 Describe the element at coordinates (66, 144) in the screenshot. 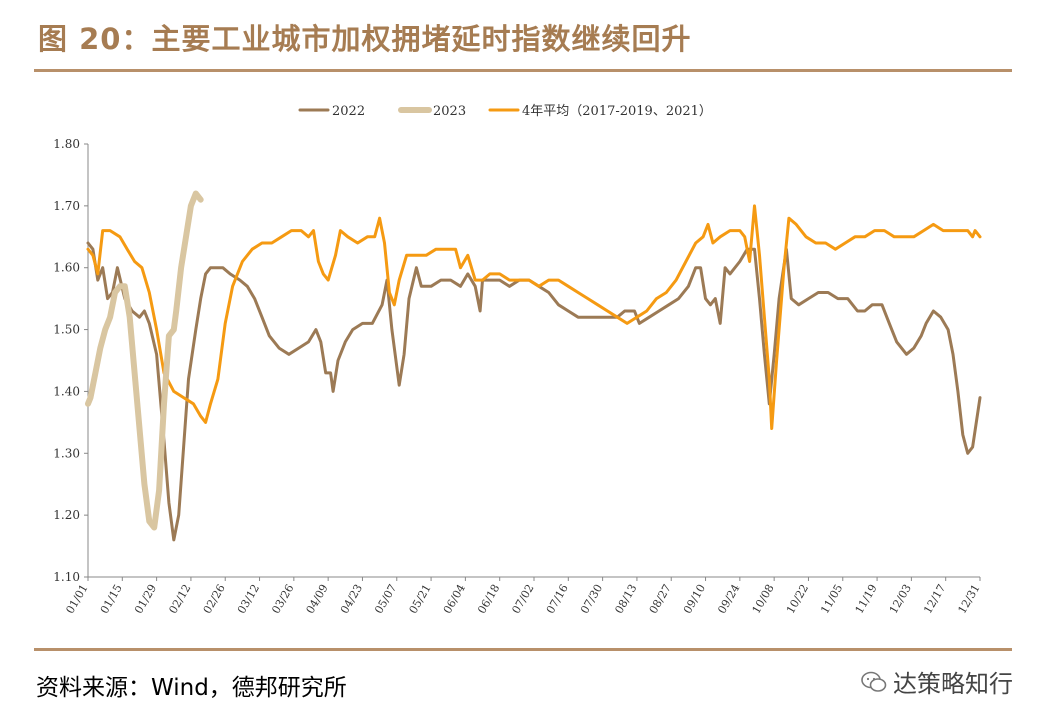

I see `y-tick-label: 1.80` at that location.